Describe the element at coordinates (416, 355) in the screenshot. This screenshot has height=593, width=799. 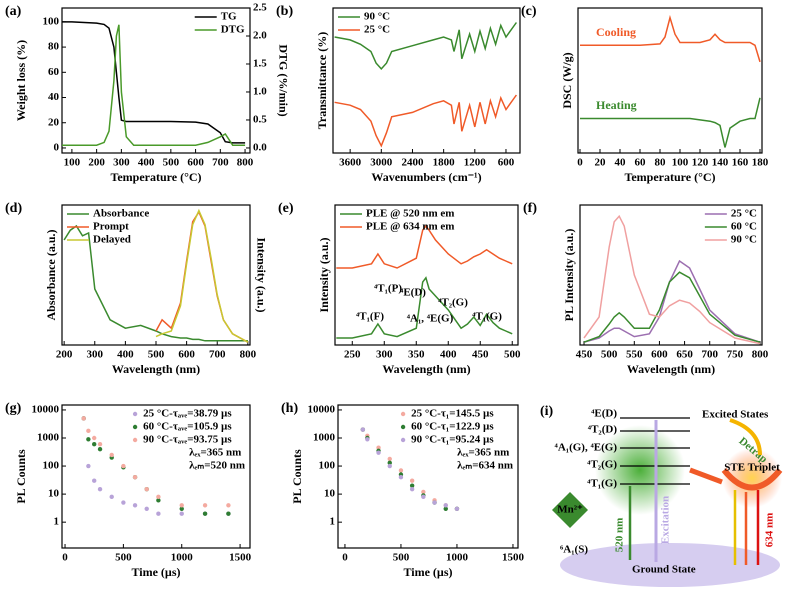
I see `x-tick-label: 350` at that location.